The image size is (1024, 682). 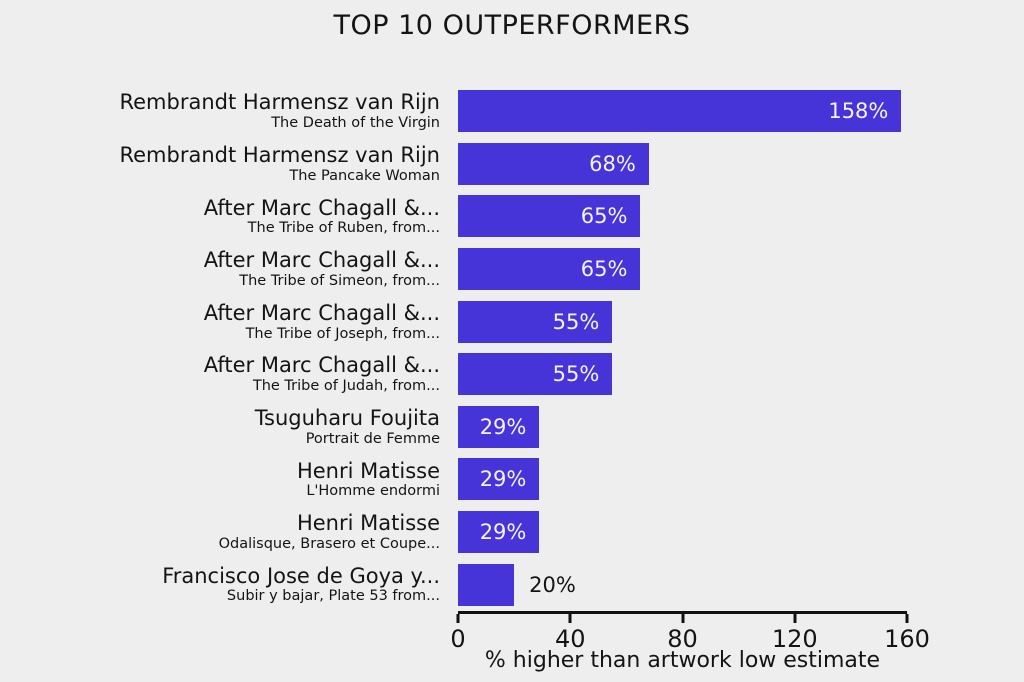 What do you see at coordinates (682, 660) in the screenshot?
I see `x-axis-title: % higher than artwork low estimate` at bounding box center [682, 660].